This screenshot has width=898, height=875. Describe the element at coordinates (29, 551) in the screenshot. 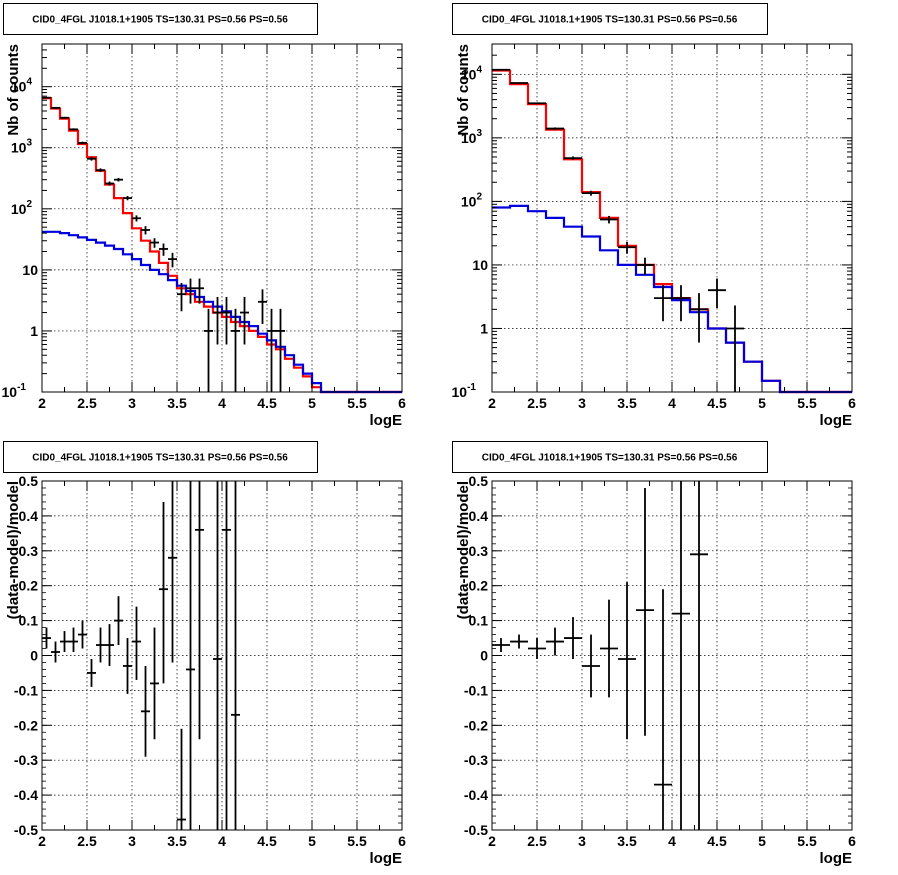

I see `y-tick-label: 0.3` at that location.